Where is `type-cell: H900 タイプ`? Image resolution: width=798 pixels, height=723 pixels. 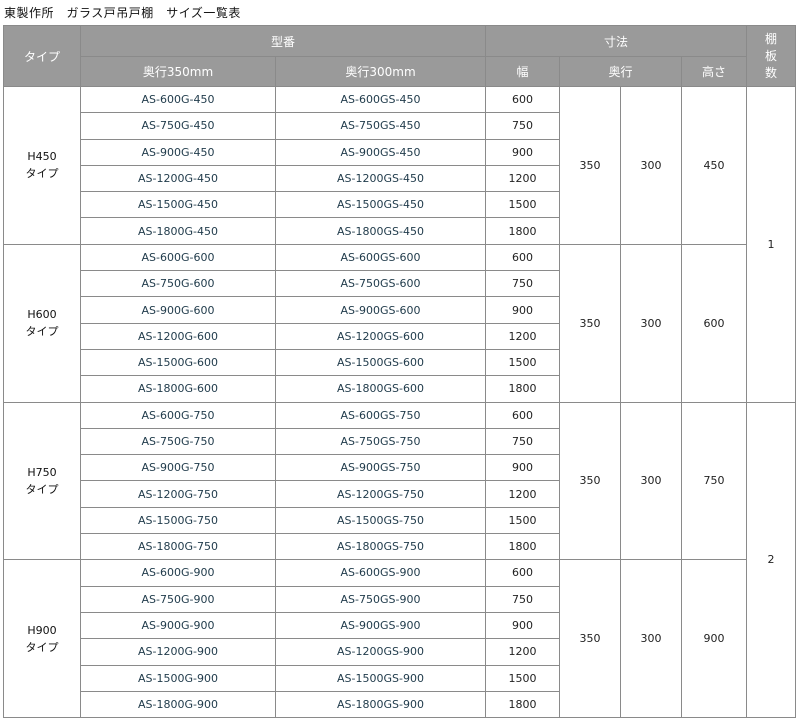
type-cell: H900 タイプ is located at coordinates (42, 639).